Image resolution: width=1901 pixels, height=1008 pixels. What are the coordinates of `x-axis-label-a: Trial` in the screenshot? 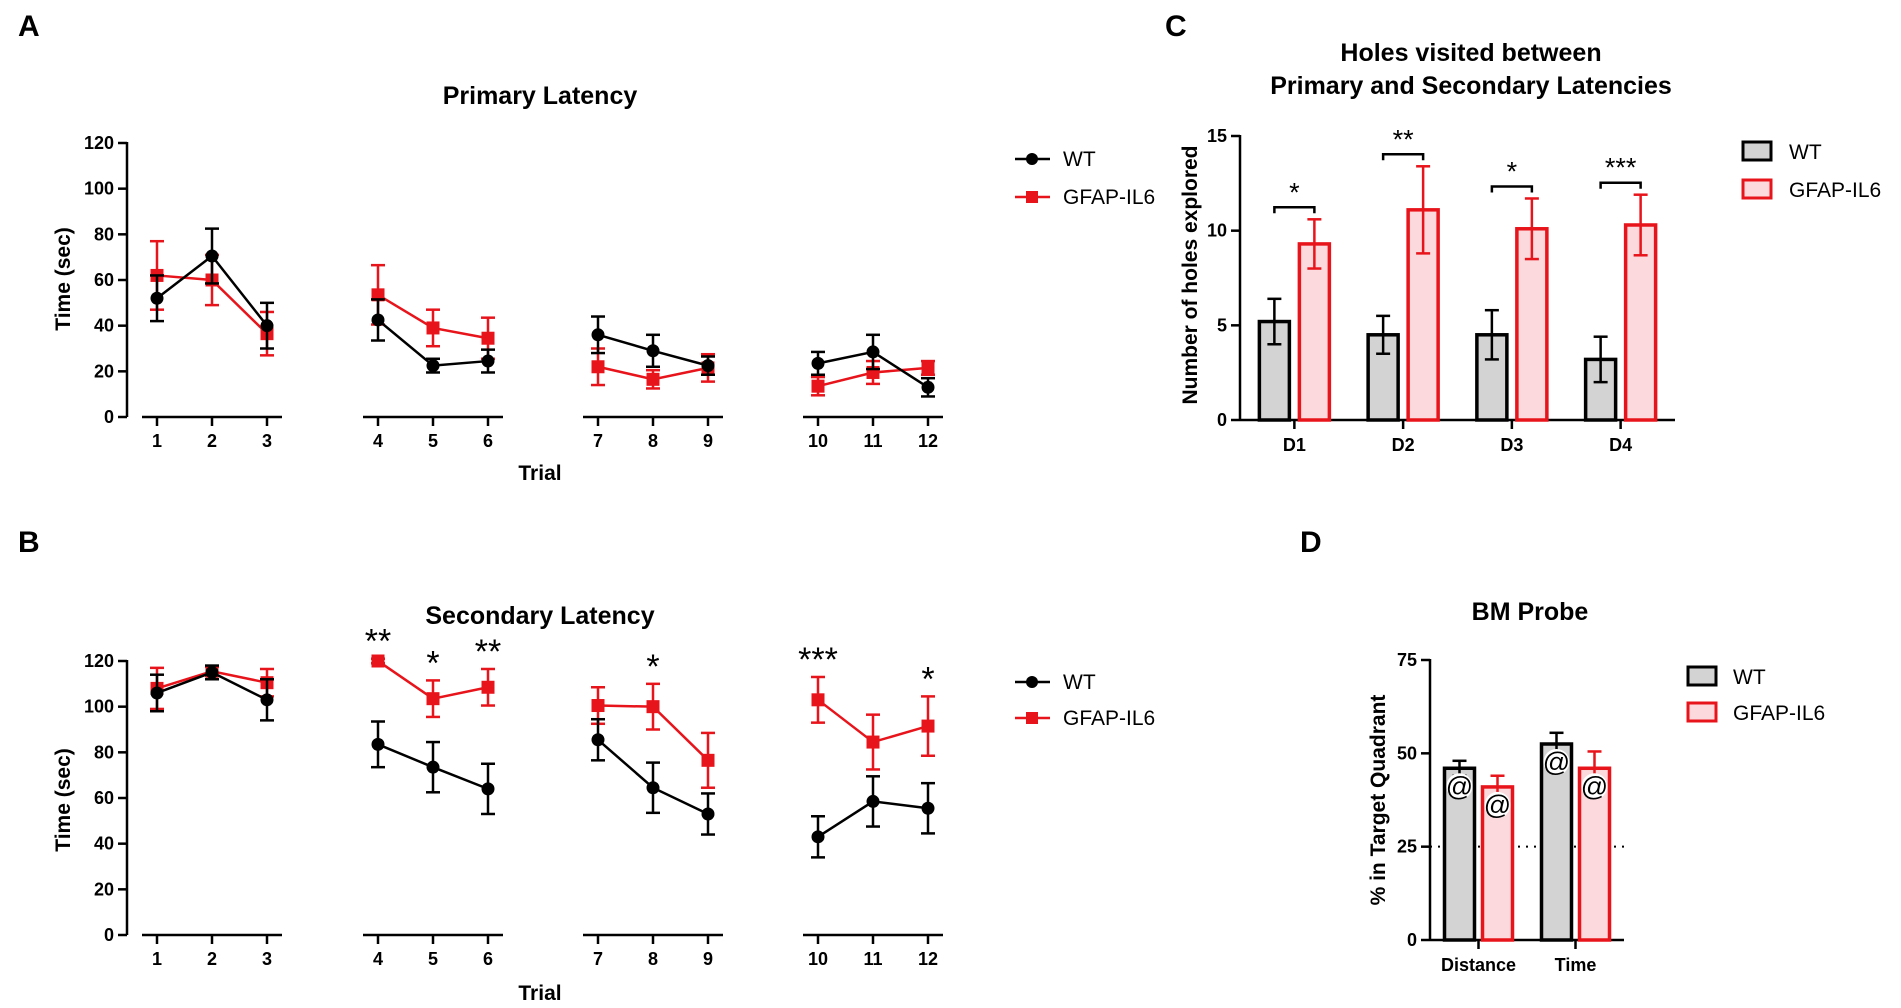 It's located at (539, 473).